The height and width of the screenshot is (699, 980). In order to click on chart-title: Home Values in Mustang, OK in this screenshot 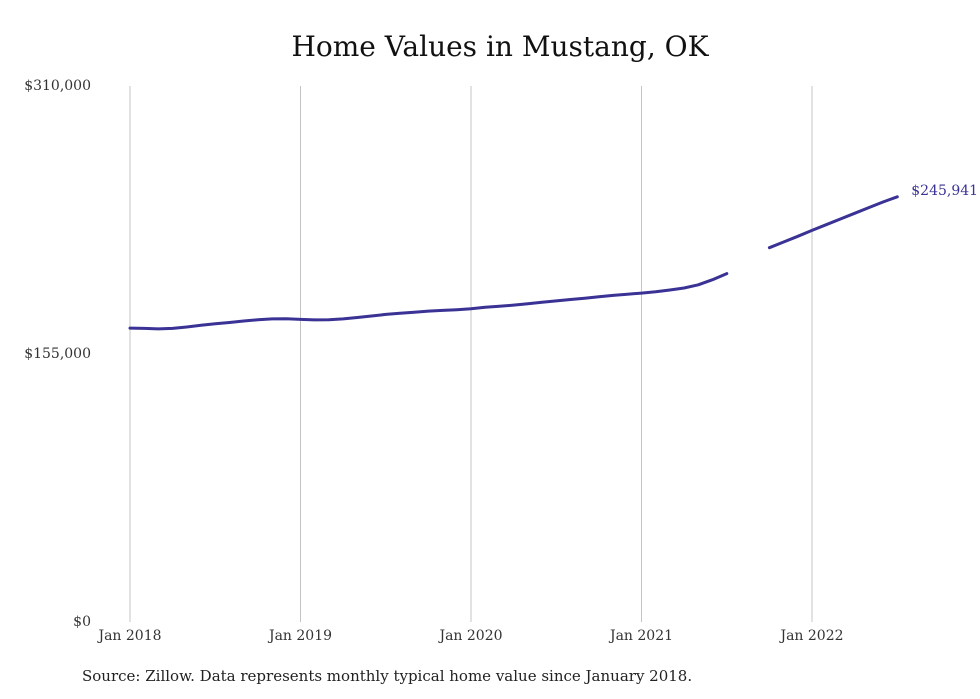, I will do `click(500, 46)`.